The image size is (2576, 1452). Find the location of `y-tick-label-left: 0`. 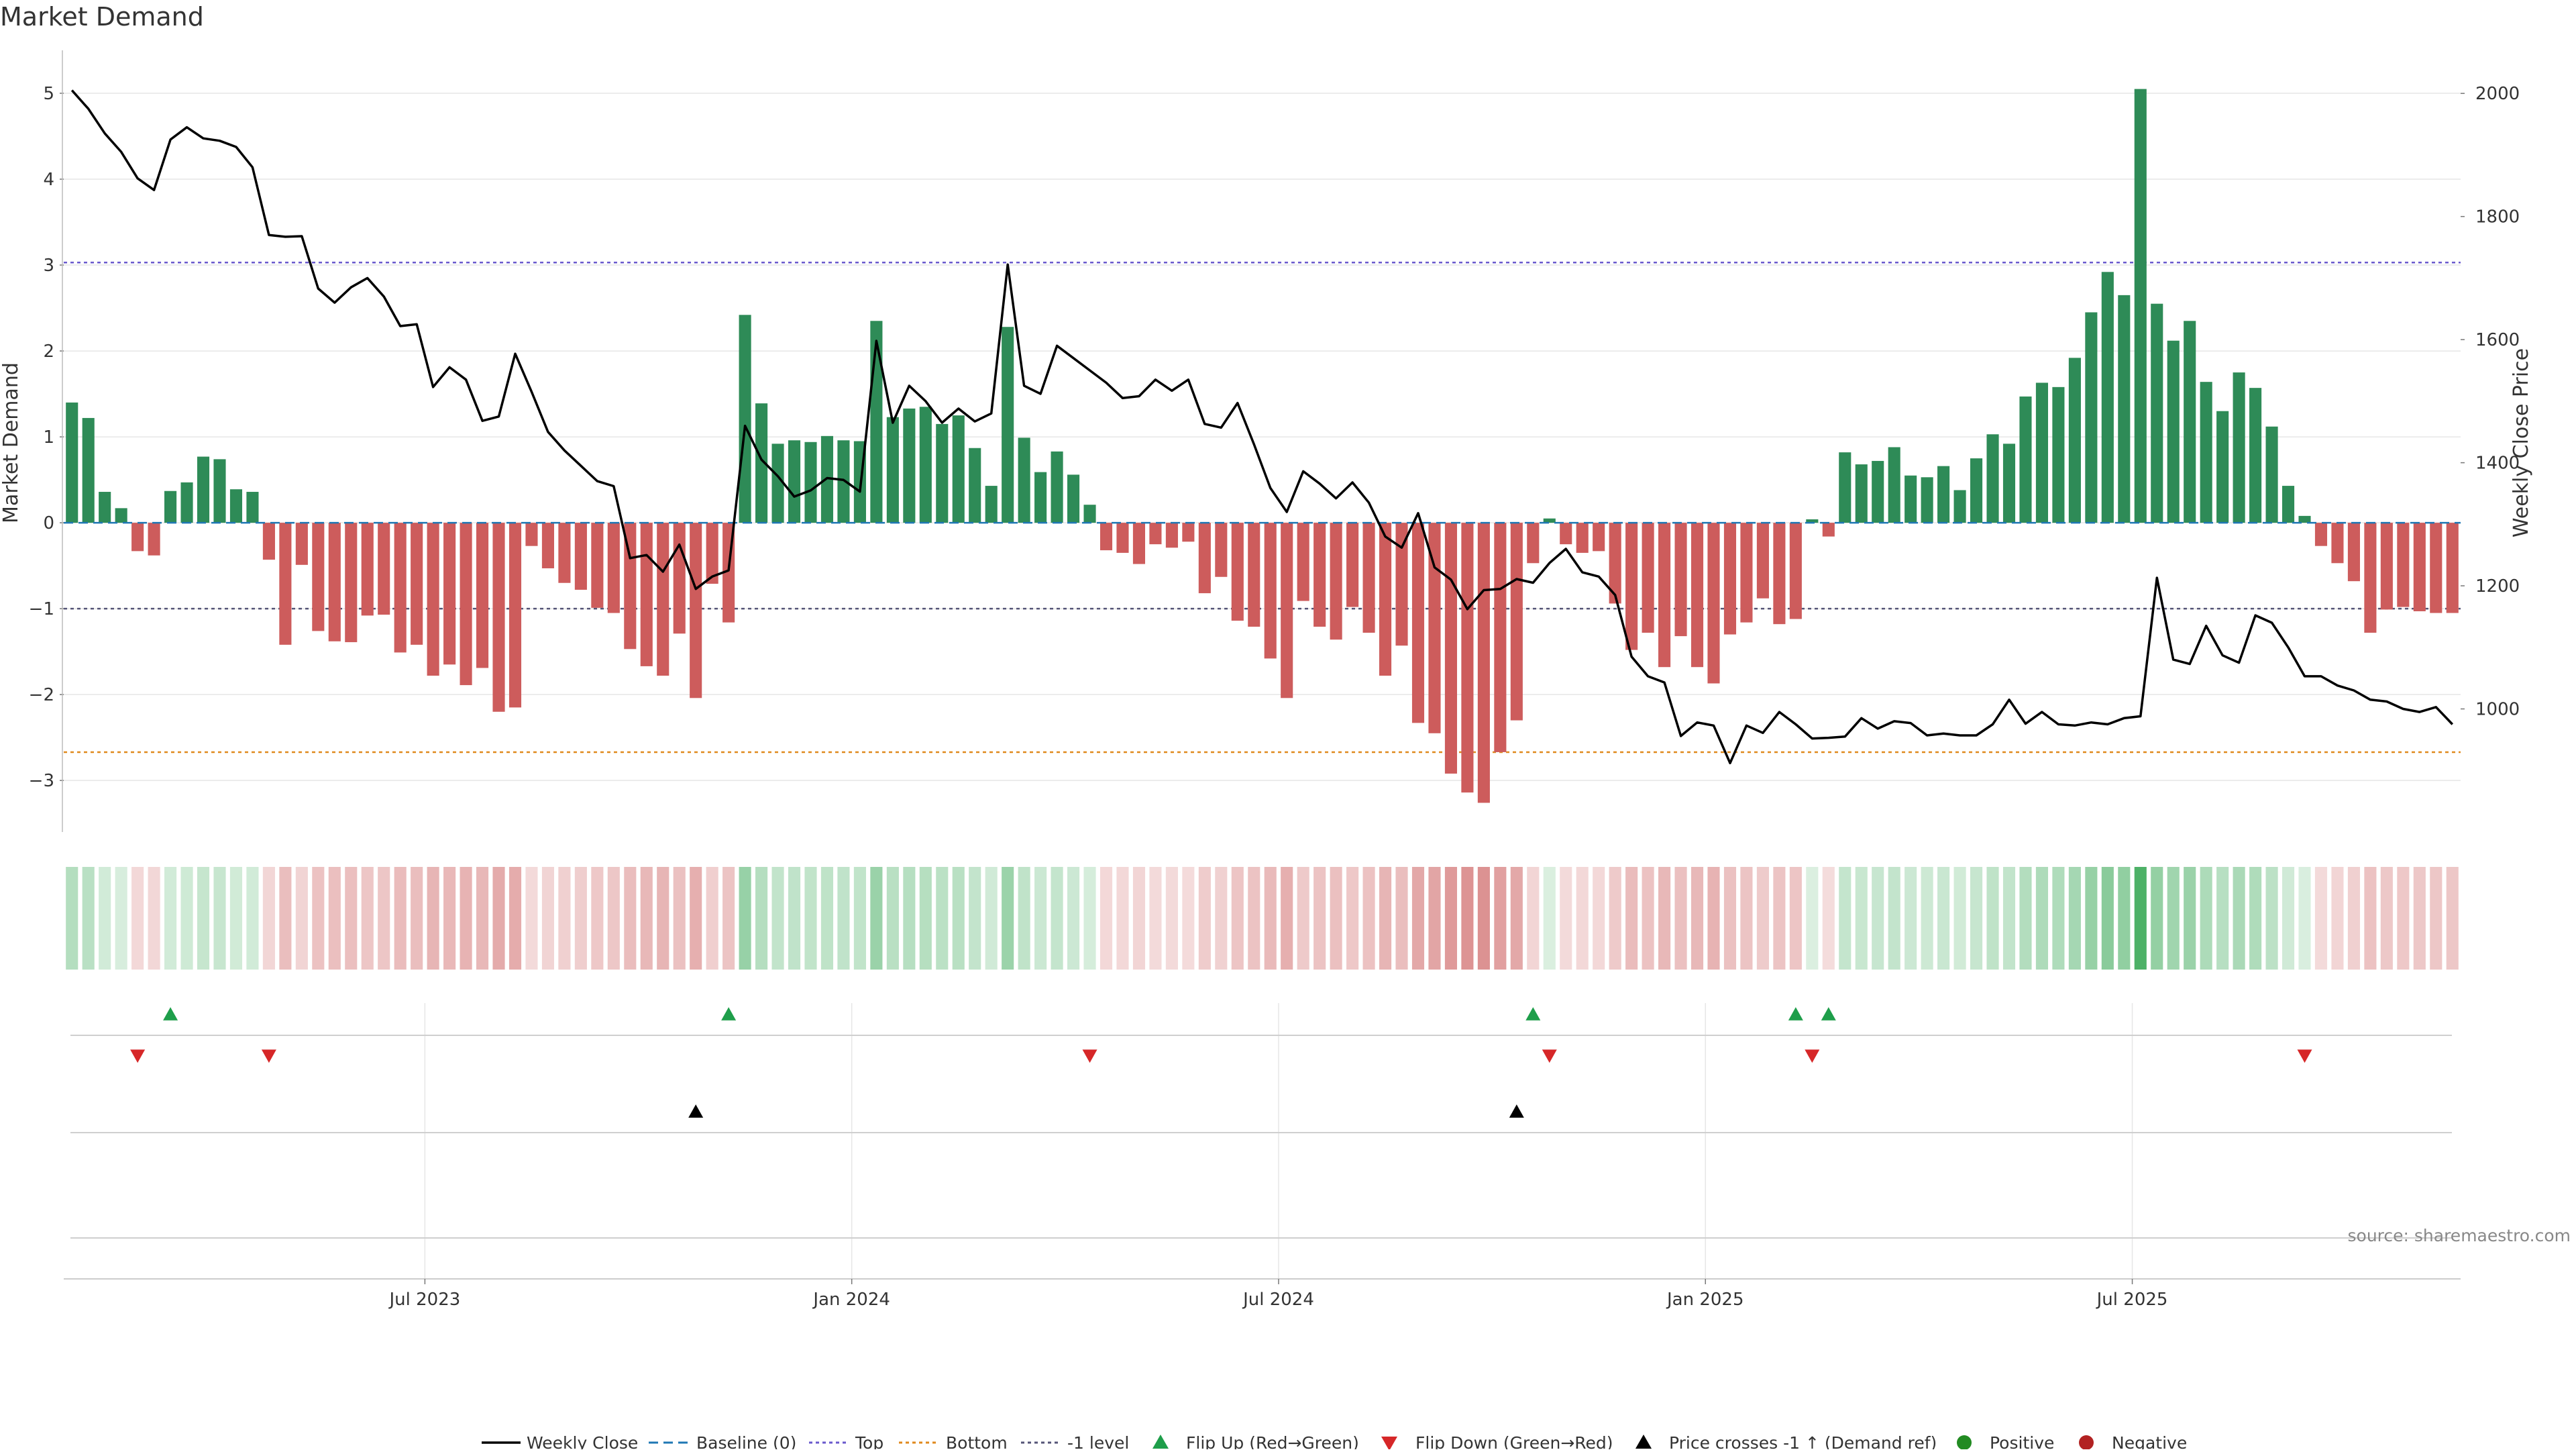

y-tick-label-left: 0 is located at coordinates (48, 523).